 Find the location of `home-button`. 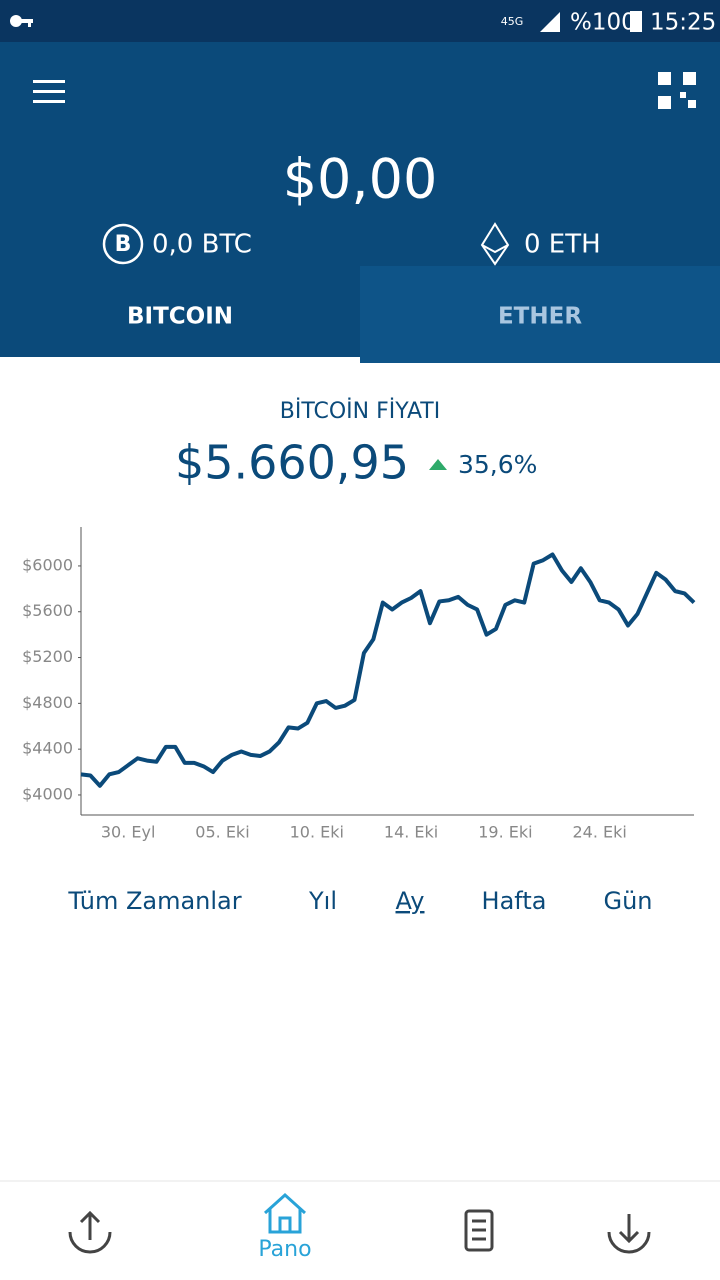

home-button is located at coordinates (285, 1213).